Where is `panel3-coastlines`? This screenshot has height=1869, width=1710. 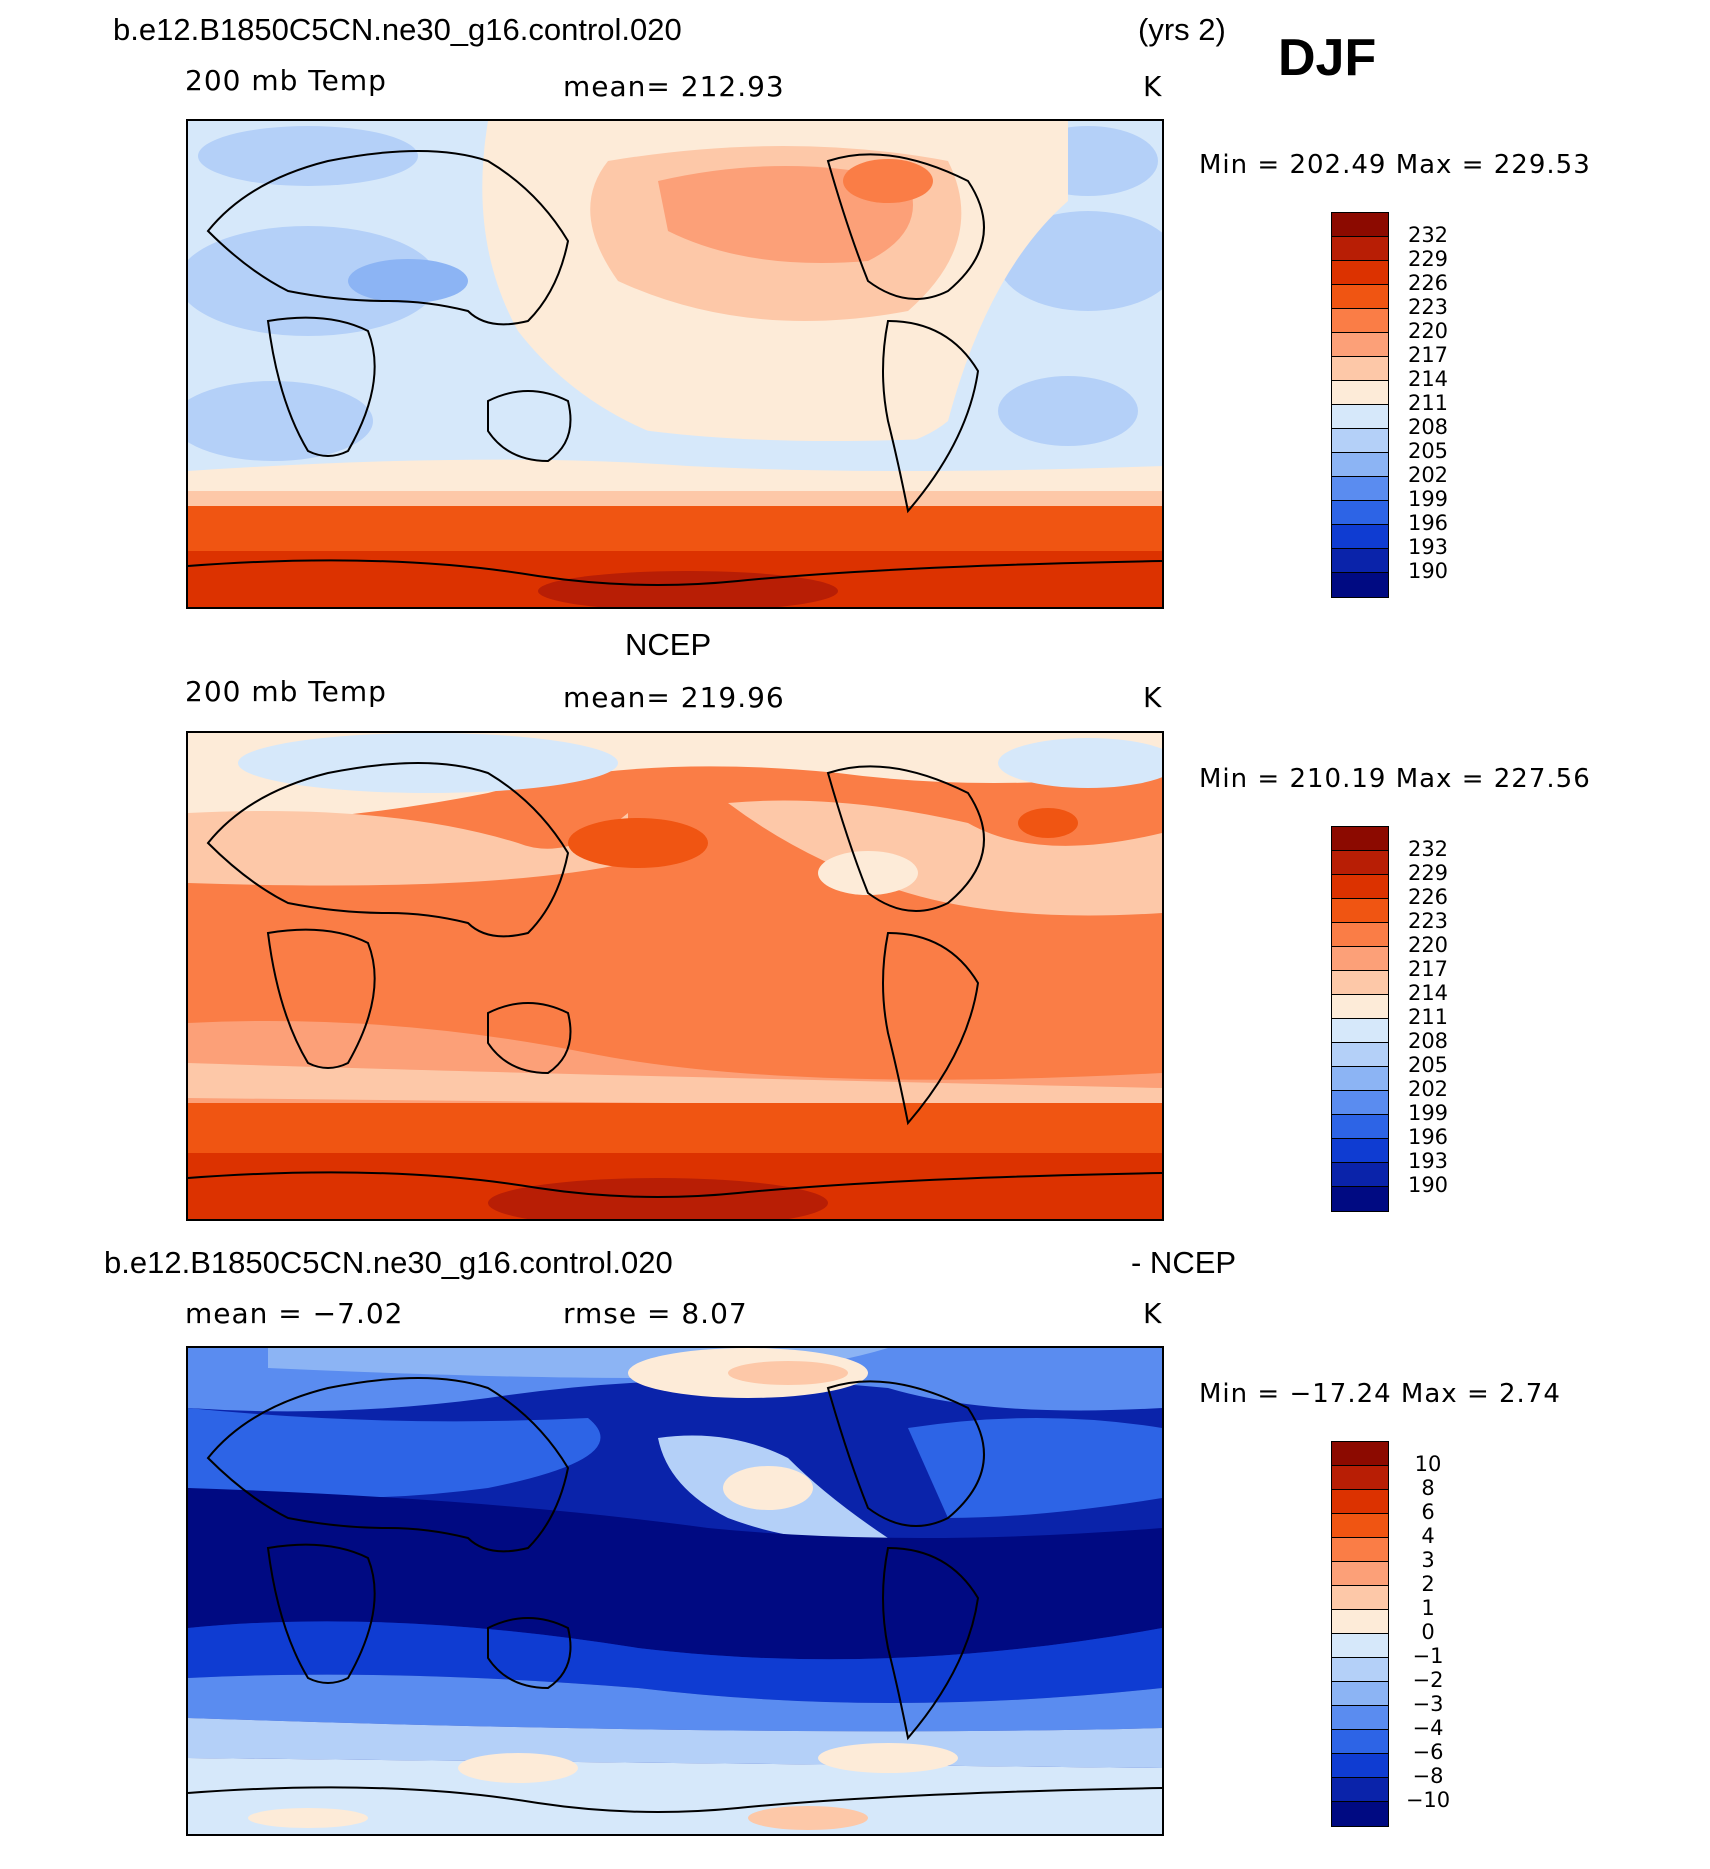 panel3-coastlines is located at coordinates (675, 1595).